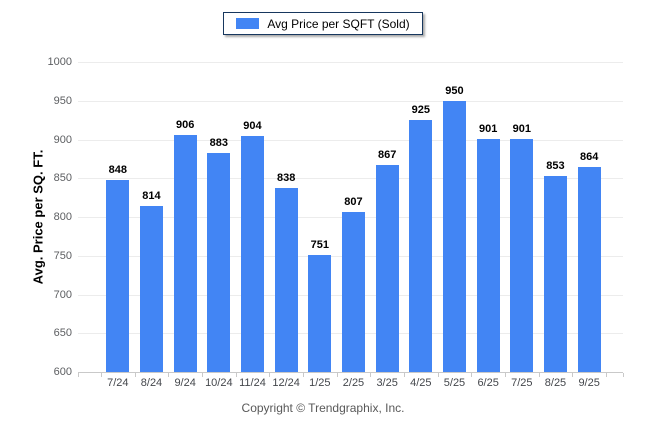 The image size is (646, 434). Describe the element at coordinates (522, 255) in the screenshot. I see `bar-7/25` at that location.